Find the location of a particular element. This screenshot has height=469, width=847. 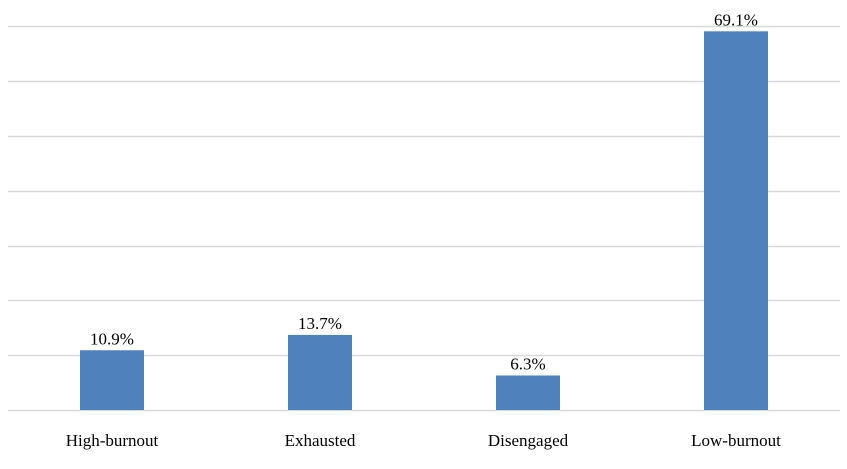

data-label: 69.1% is located at coordinates (736, 19).